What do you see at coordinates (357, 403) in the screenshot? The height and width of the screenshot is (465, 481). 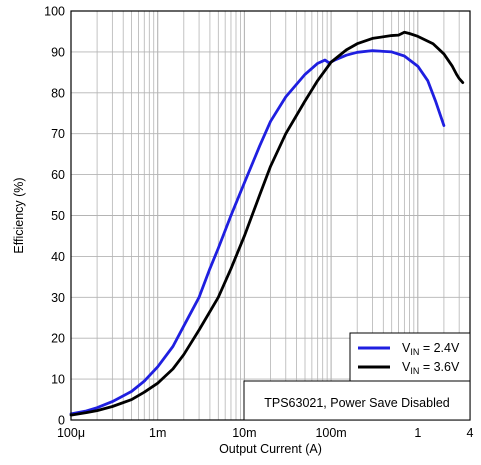 I see `annotation-text: TPS63021, Power Save Disabled` at bounding box center [357, 403].